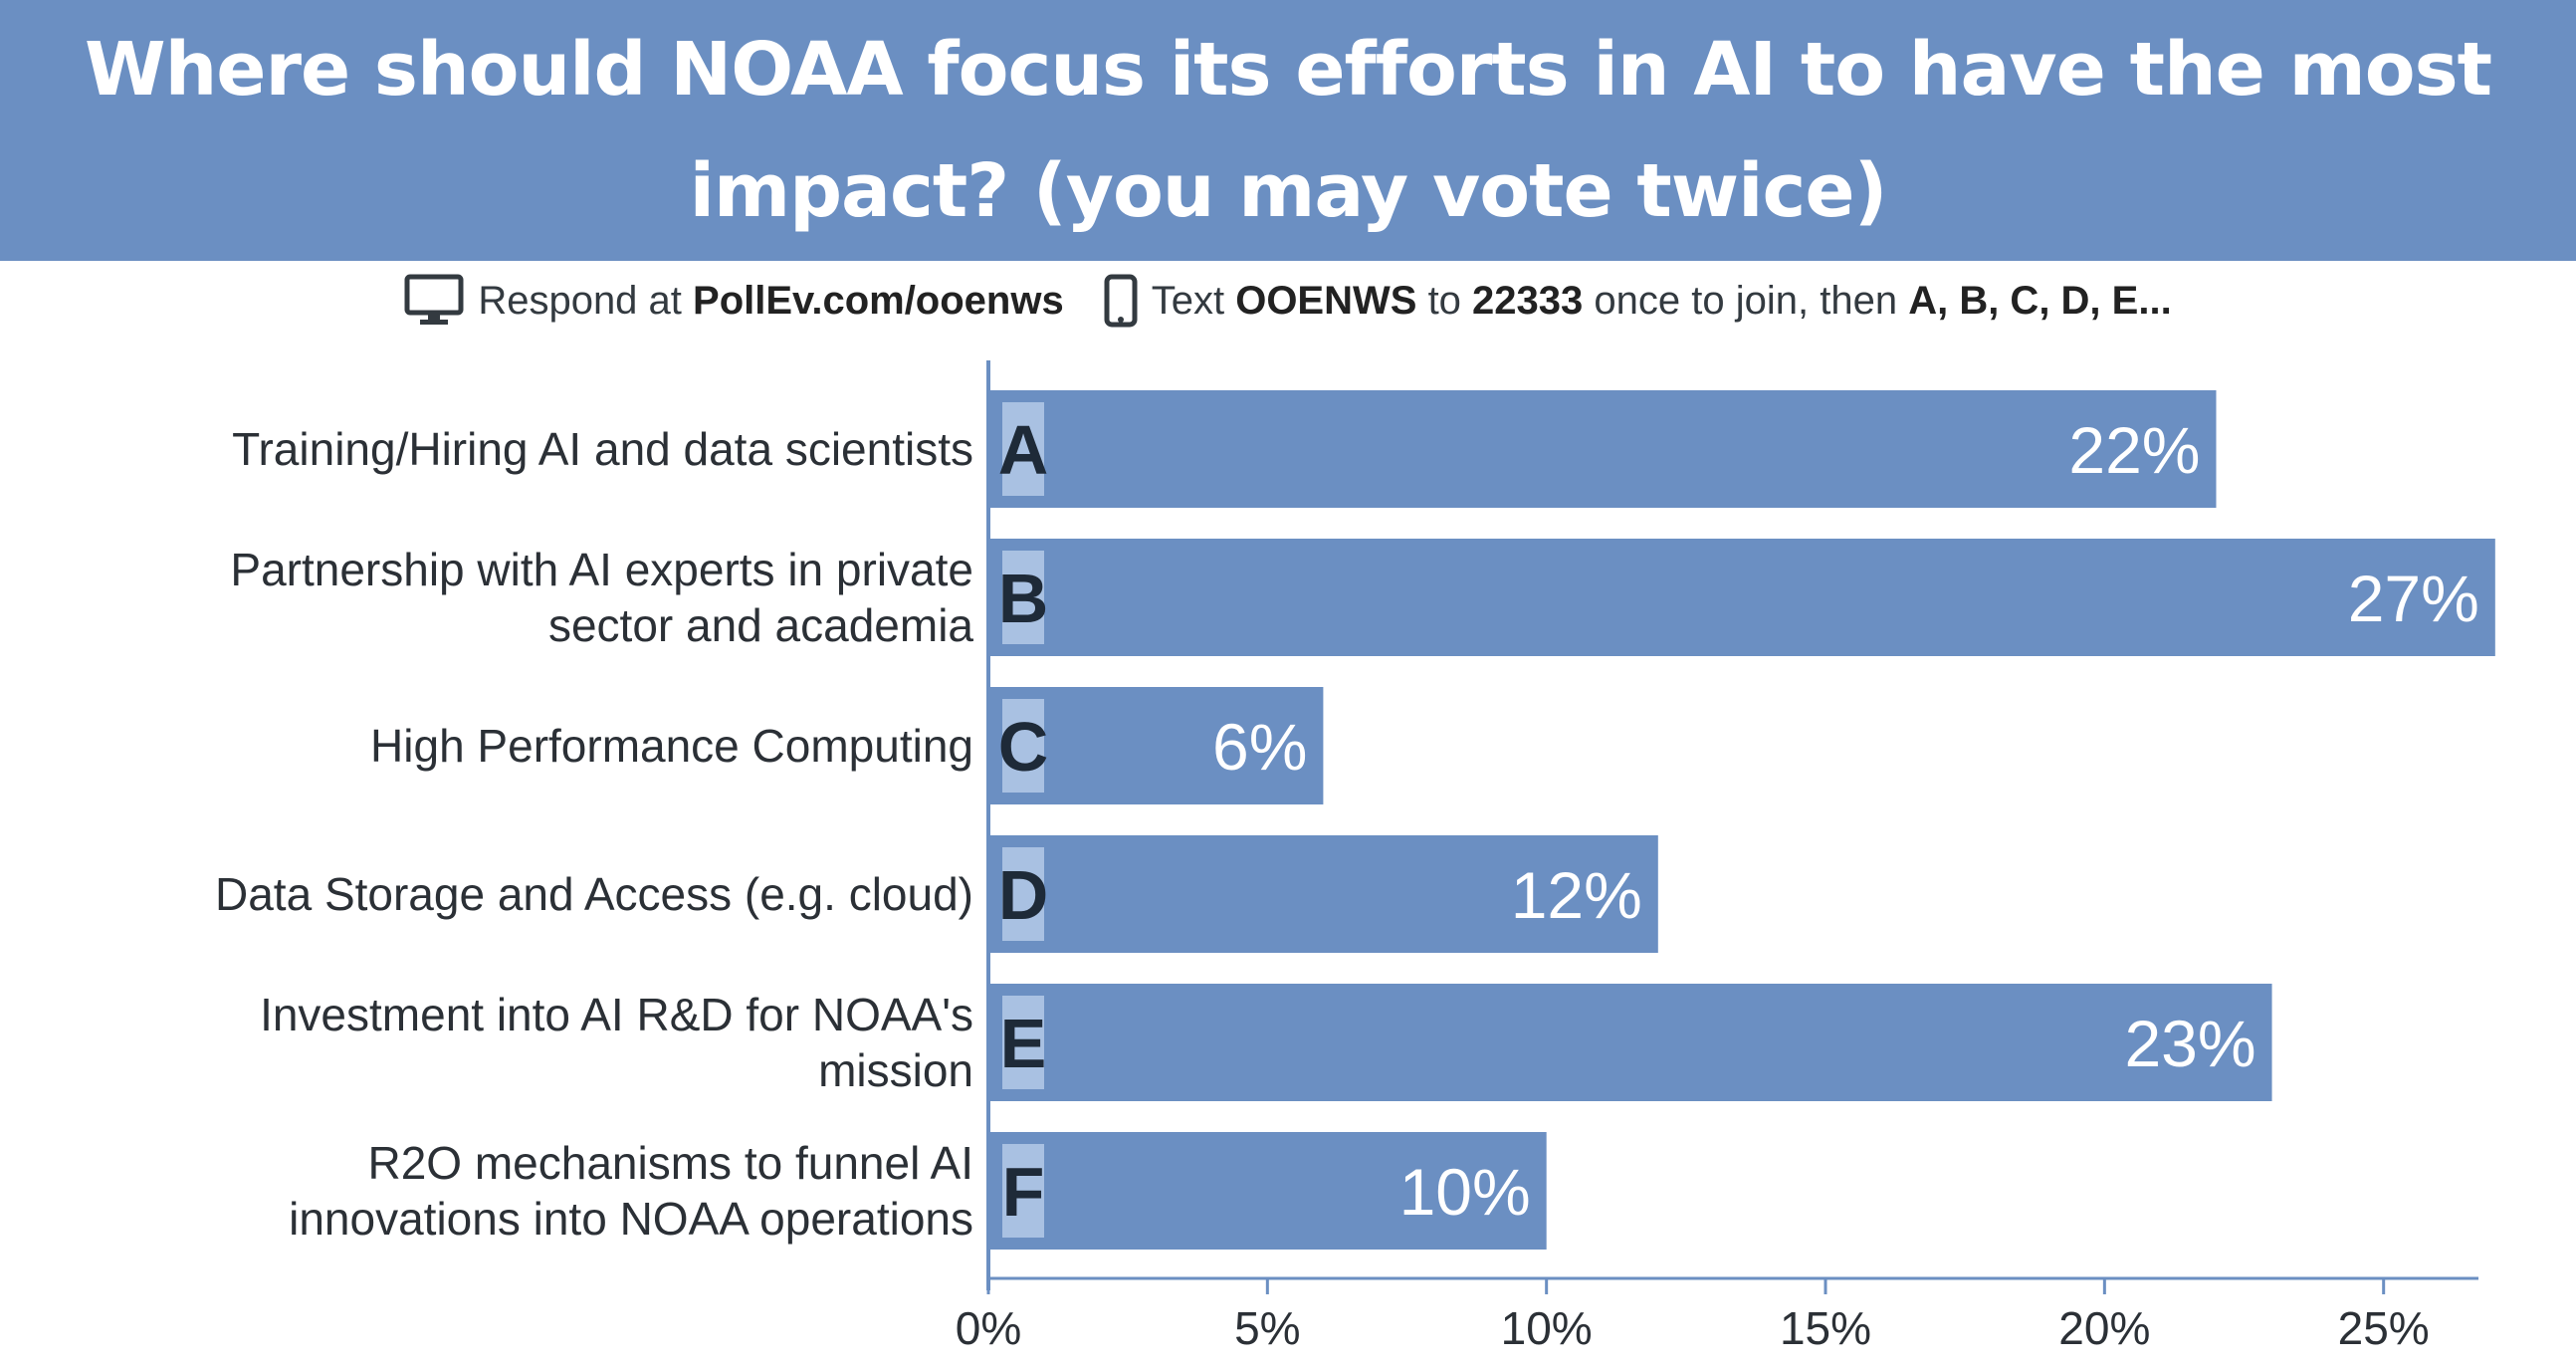  I want to click on text-to: to, so click(1444, 300).